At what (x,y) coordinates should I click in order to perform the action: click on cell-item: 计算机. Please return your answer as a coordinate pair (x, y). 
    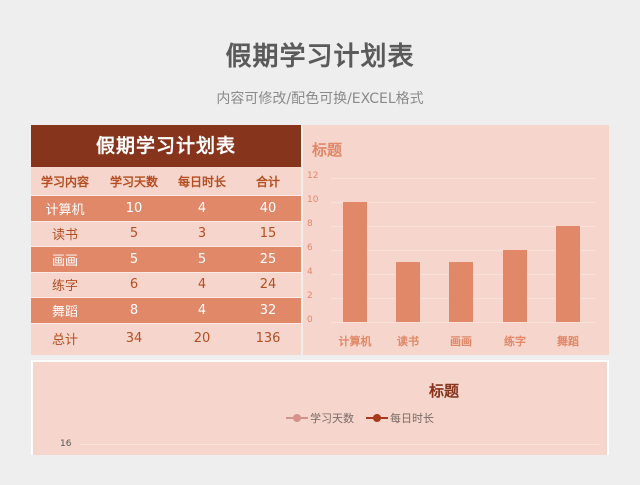
    Looking at the image, I should click on (65, 210).